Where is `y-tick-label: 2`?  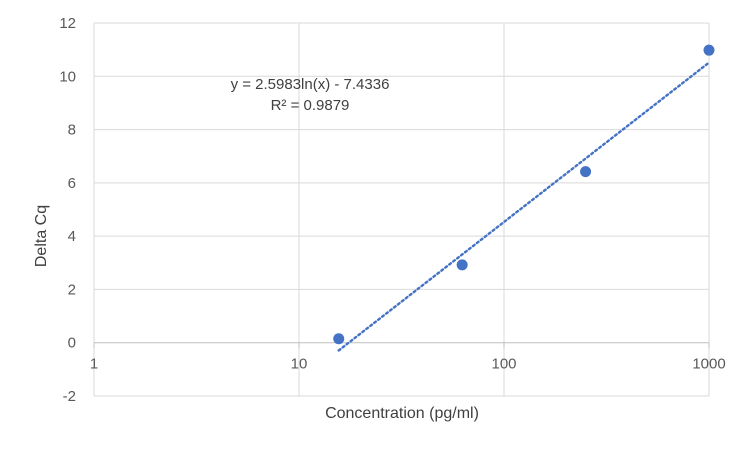 y-tick-label: 2 is located at coordinates (72, 289).